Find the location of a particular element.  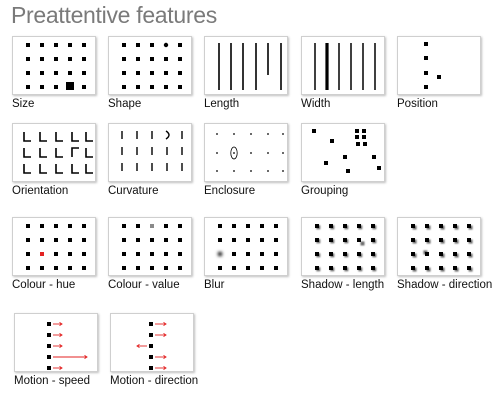

motion-speed-panel is located at coordinates (56, 342).